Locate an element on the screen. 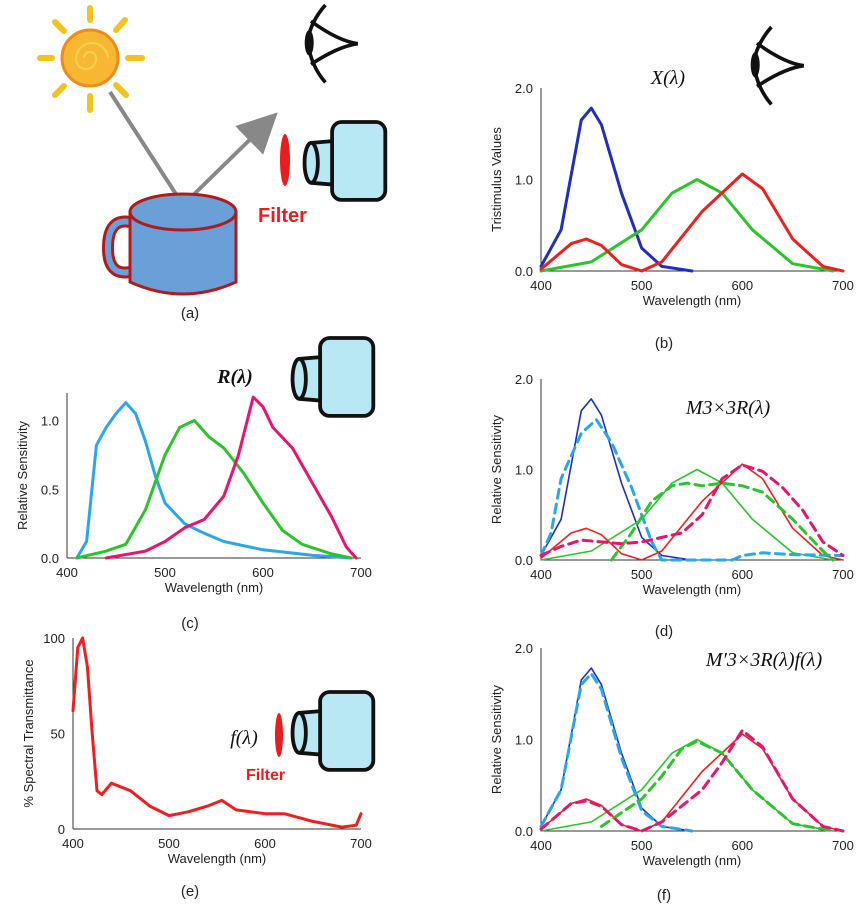 This screenshot has width=865, height=910. panel-a: Filter (a) is located at coordinates (212, 162).